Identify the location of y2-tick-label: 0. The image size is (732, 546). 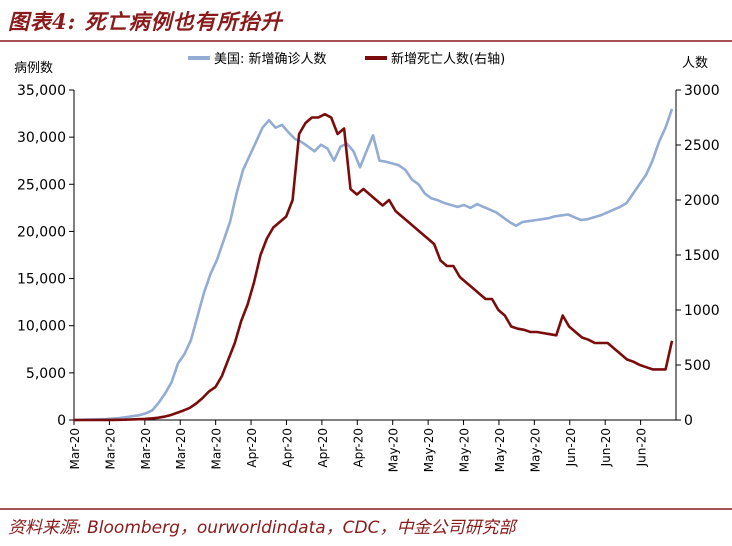
(688, 421).